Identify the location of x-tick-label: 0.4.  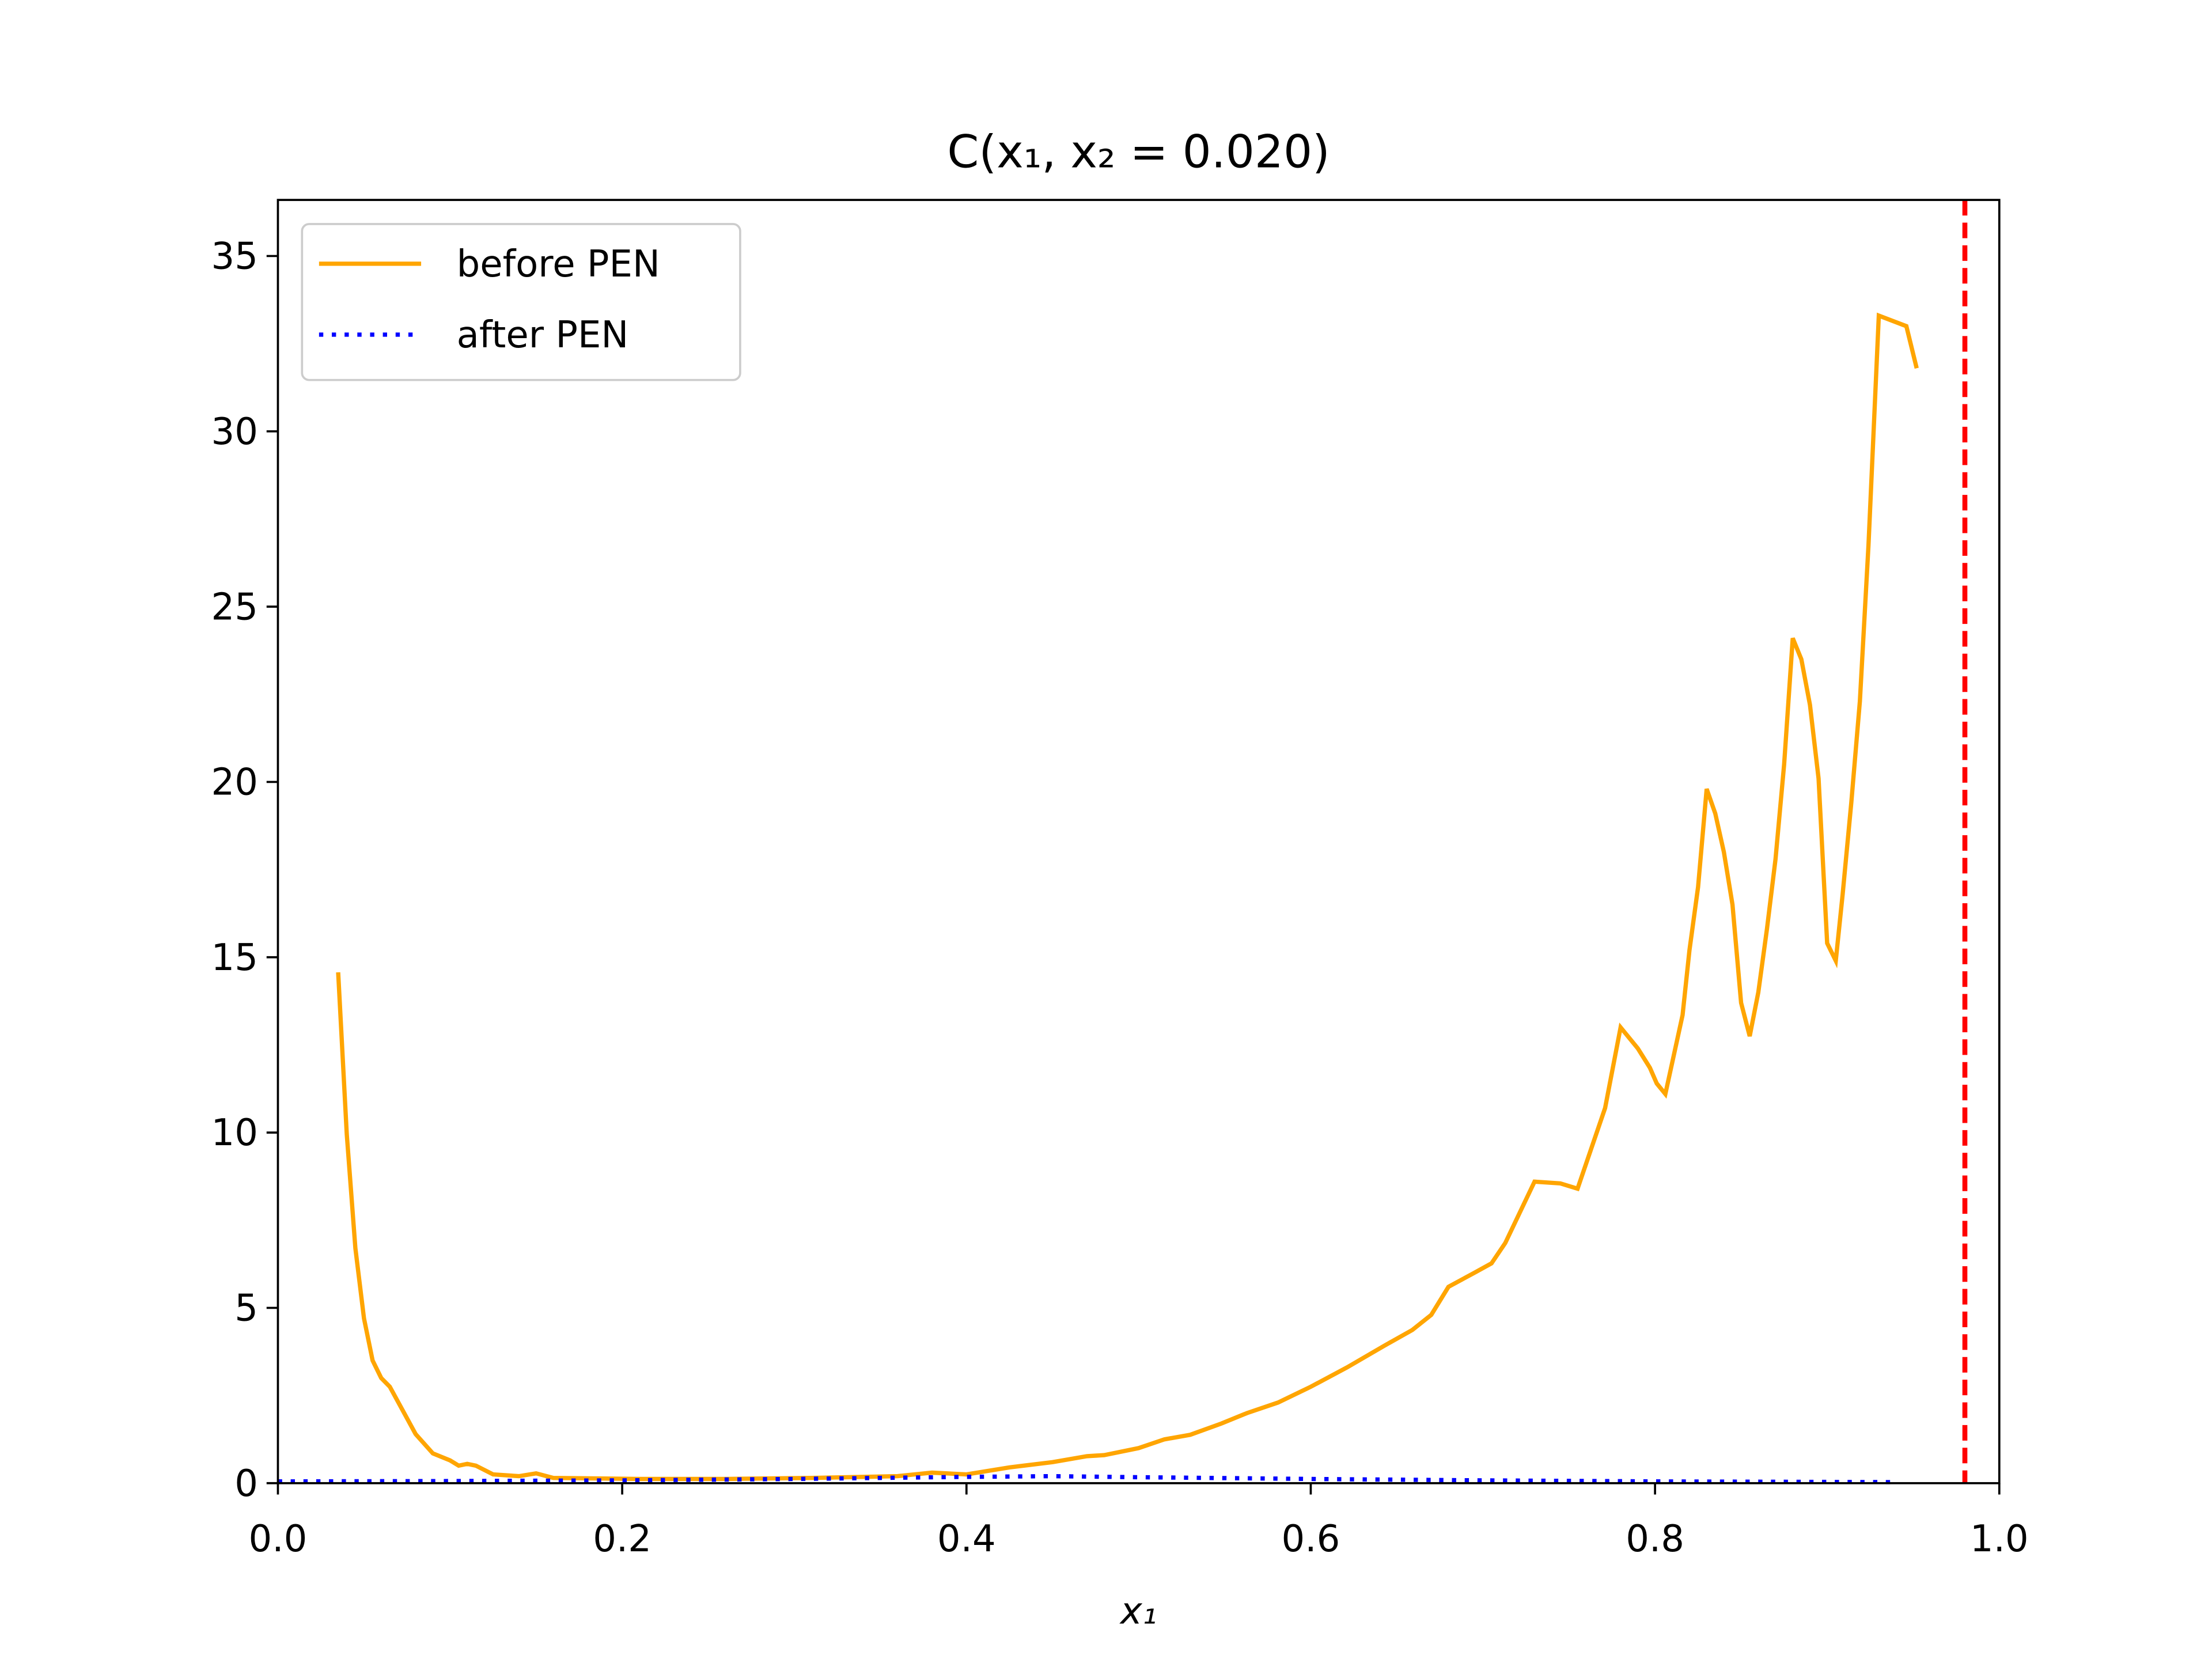
(966, 1539).